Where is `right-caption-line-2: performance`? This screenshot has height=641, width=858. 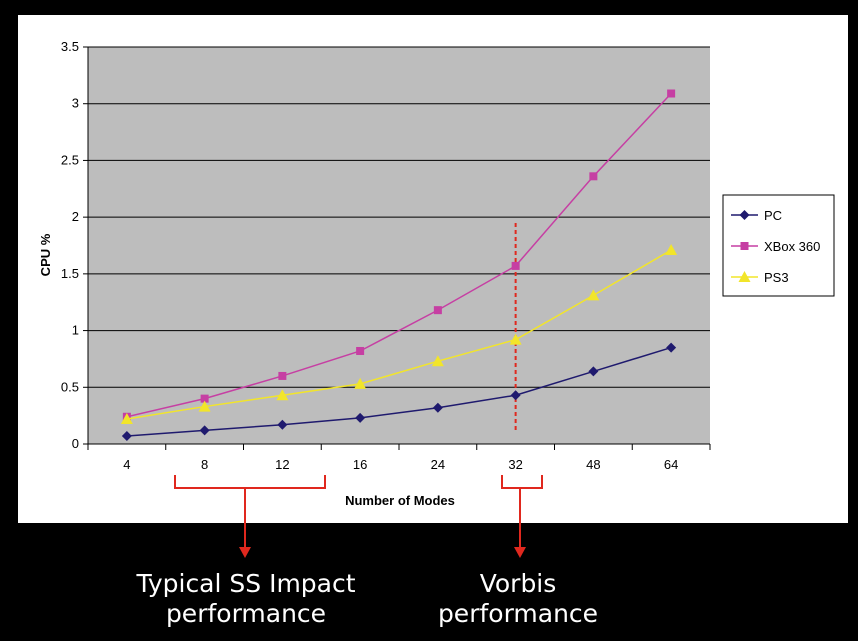 right-caption-line-2: performance is located at coordinates (518, 613).